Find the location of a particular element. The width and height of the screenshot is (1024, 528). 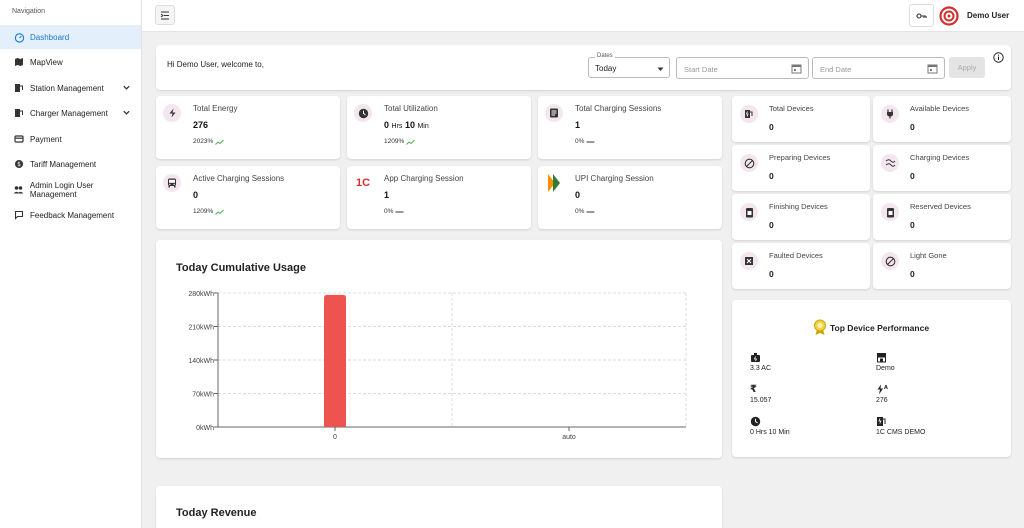

charging-cable-icon is located at coordinates (890, 163).